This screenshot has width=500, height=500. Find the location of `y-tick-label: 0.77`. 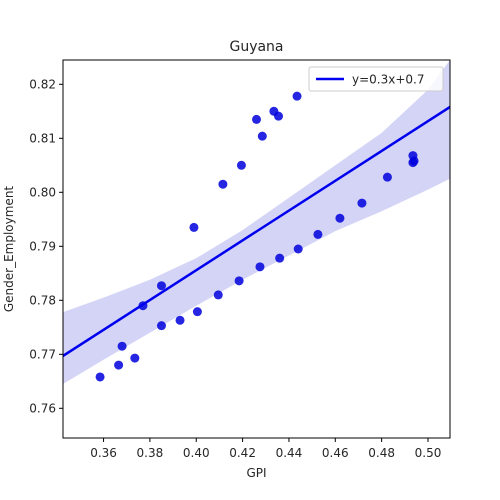

y-tick-label: 0.77 is located at coordinates (42, 355).